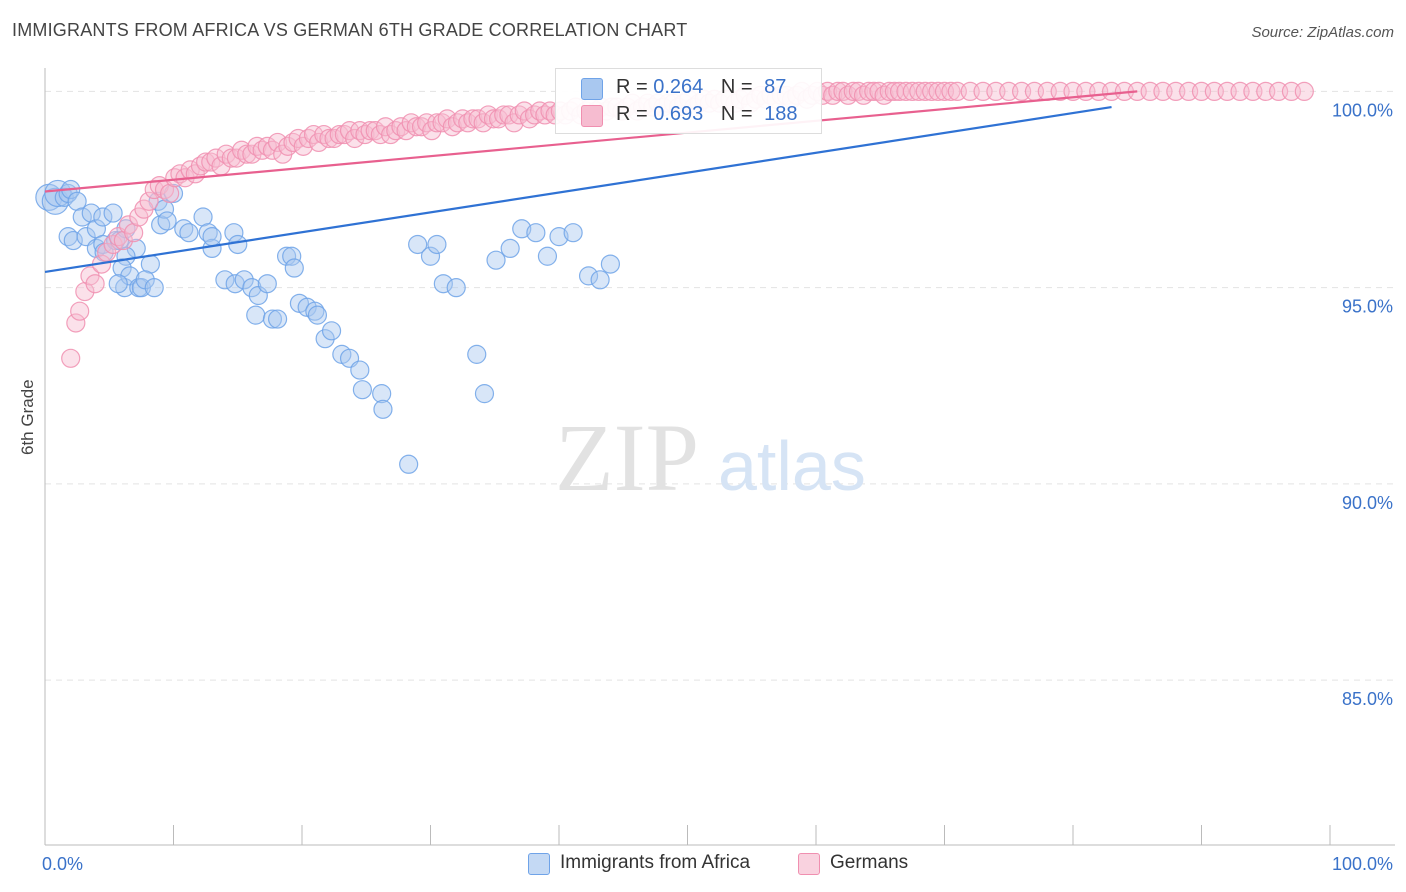  I want to click on legend-label-africa: Immigrants from Africa, so click(655, 862).